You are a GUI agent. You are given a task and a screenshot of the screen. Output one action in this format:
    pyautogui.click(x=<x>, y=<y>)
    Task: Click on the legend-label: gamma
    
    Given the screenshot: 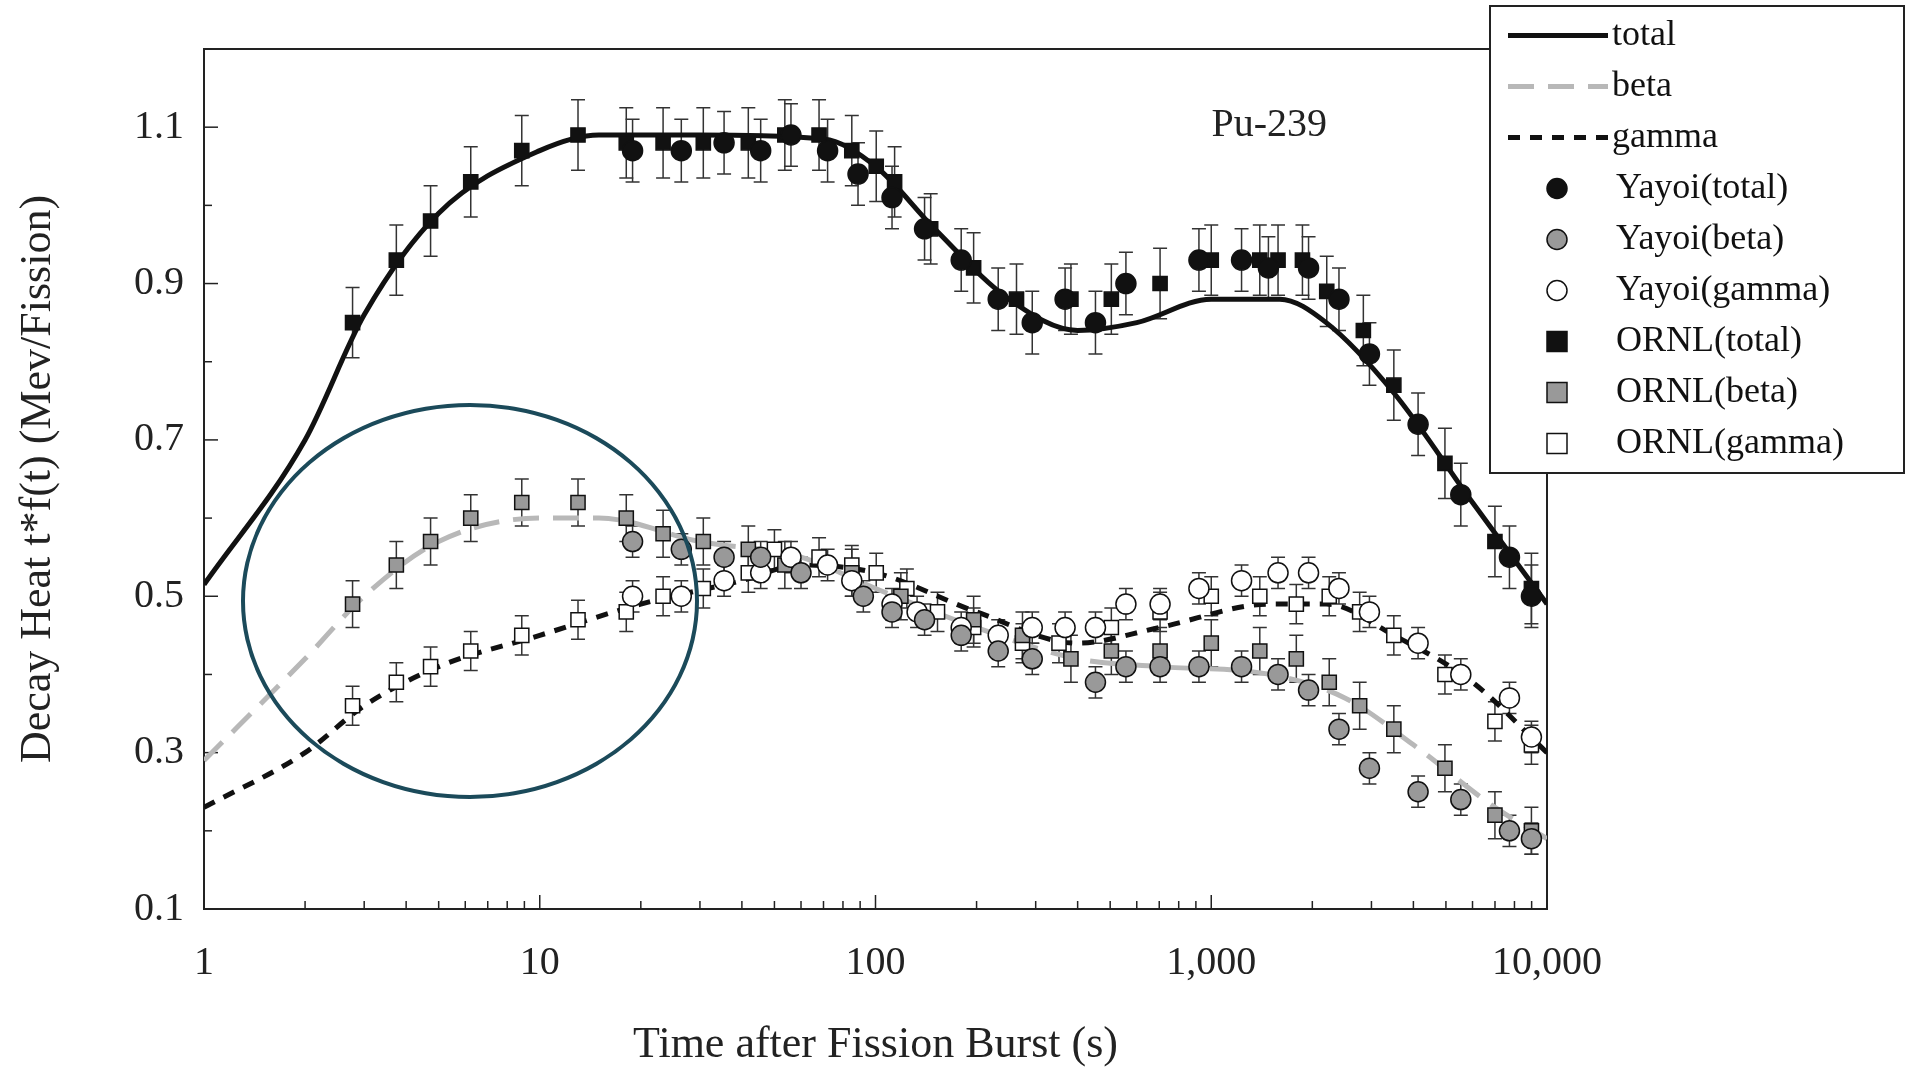 What is the action you would take?
    pyautogui.click(x=1665, y=134)
    